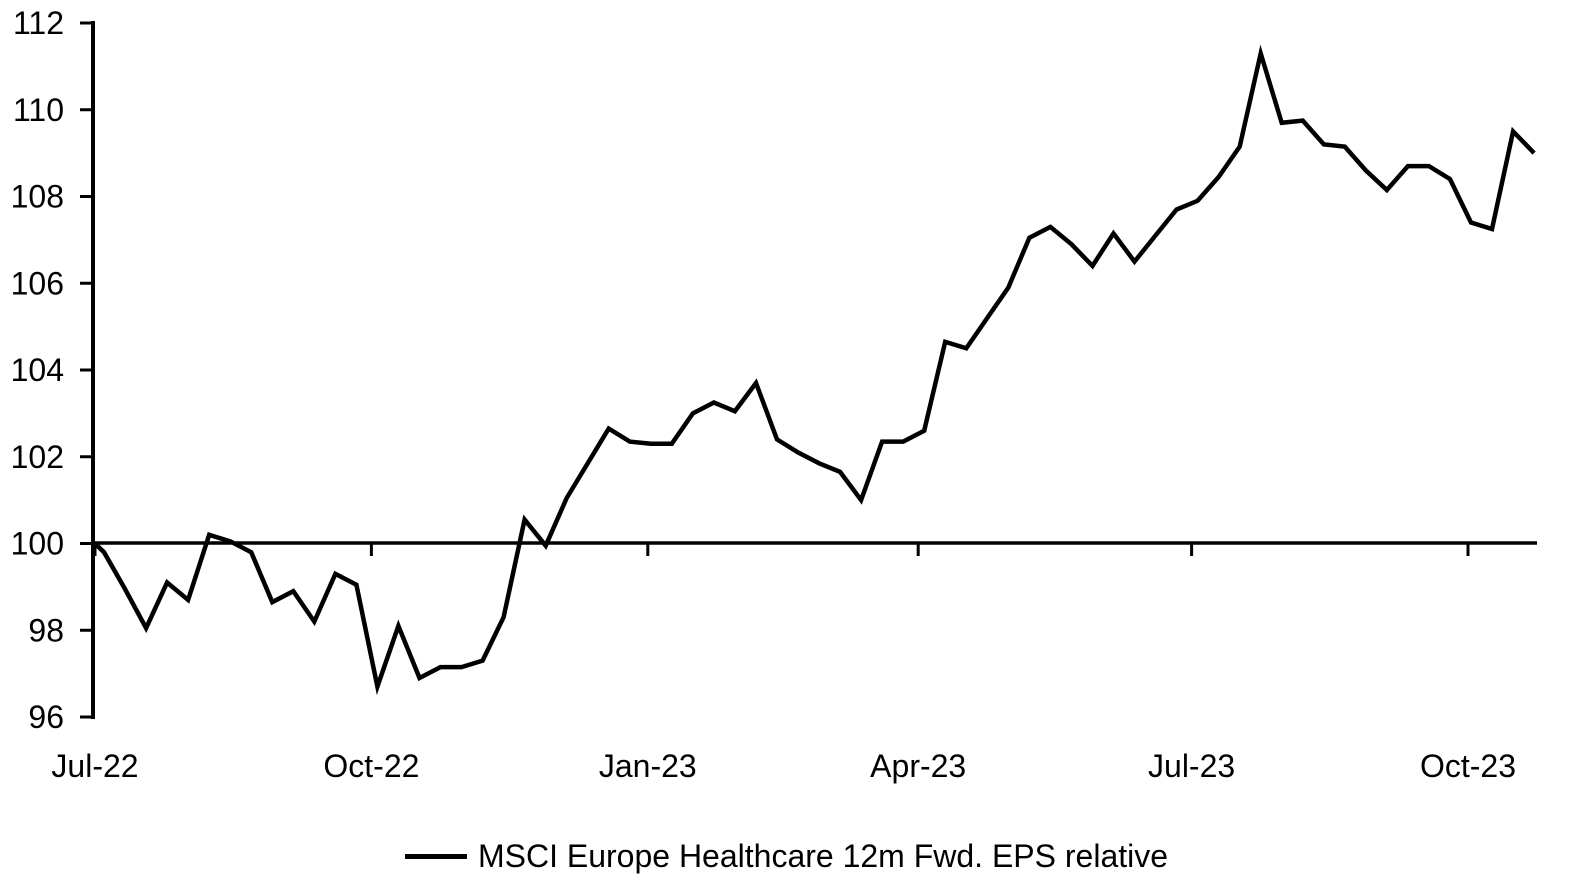 The height and width of the screenshot is (894, 1573). What do you see at coordinates (37, 370) in the screenshot?
I see `y-tick-label: 104` at bounding box center [37, 370].